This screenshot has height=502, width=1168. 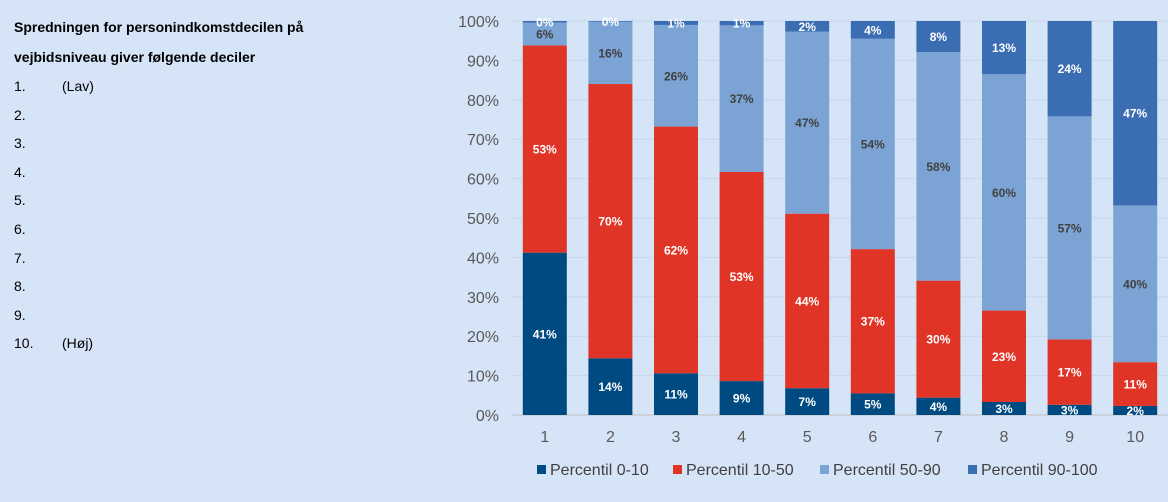 I want to click on decile-number: 3., so click(x=20, y=143).